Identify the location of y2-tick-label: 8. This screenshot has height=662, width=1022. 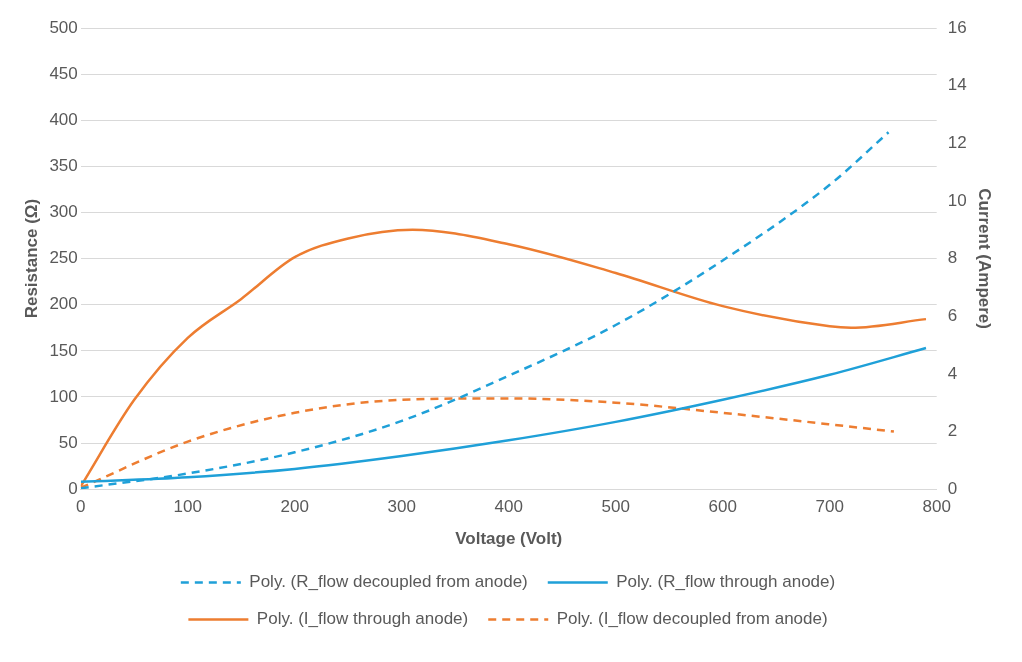
(952, 258).